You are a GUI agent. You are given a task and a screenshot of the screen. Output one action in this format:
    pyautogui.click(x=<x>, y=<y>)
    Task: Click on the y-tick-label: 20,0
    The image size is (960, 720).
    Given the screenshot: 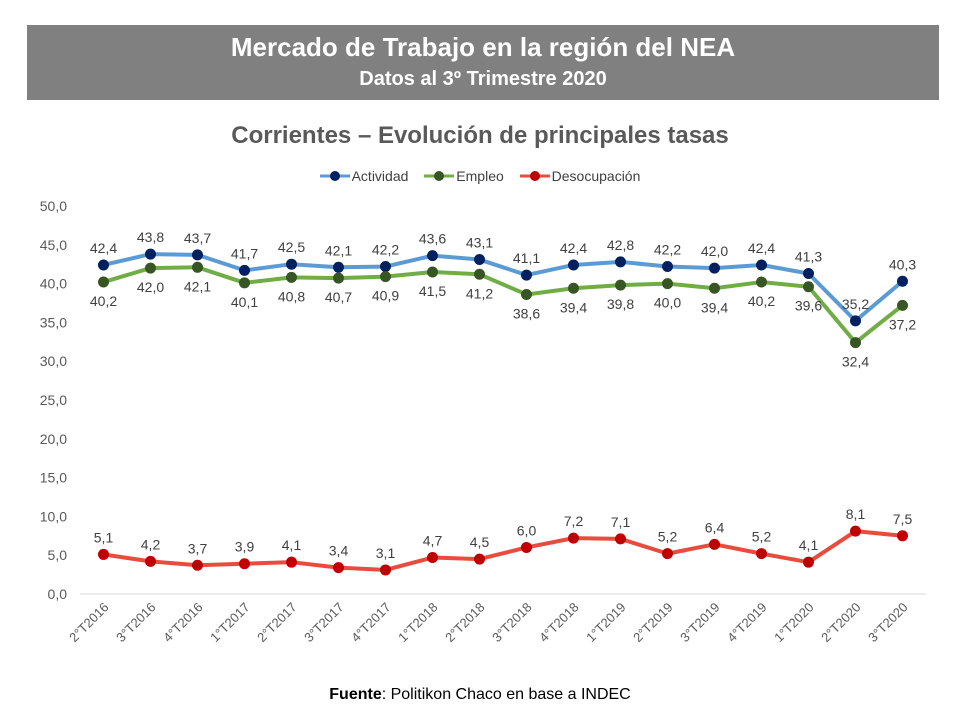 What is the action you would take?
    pyautogui.click(x=53, y=439)
    